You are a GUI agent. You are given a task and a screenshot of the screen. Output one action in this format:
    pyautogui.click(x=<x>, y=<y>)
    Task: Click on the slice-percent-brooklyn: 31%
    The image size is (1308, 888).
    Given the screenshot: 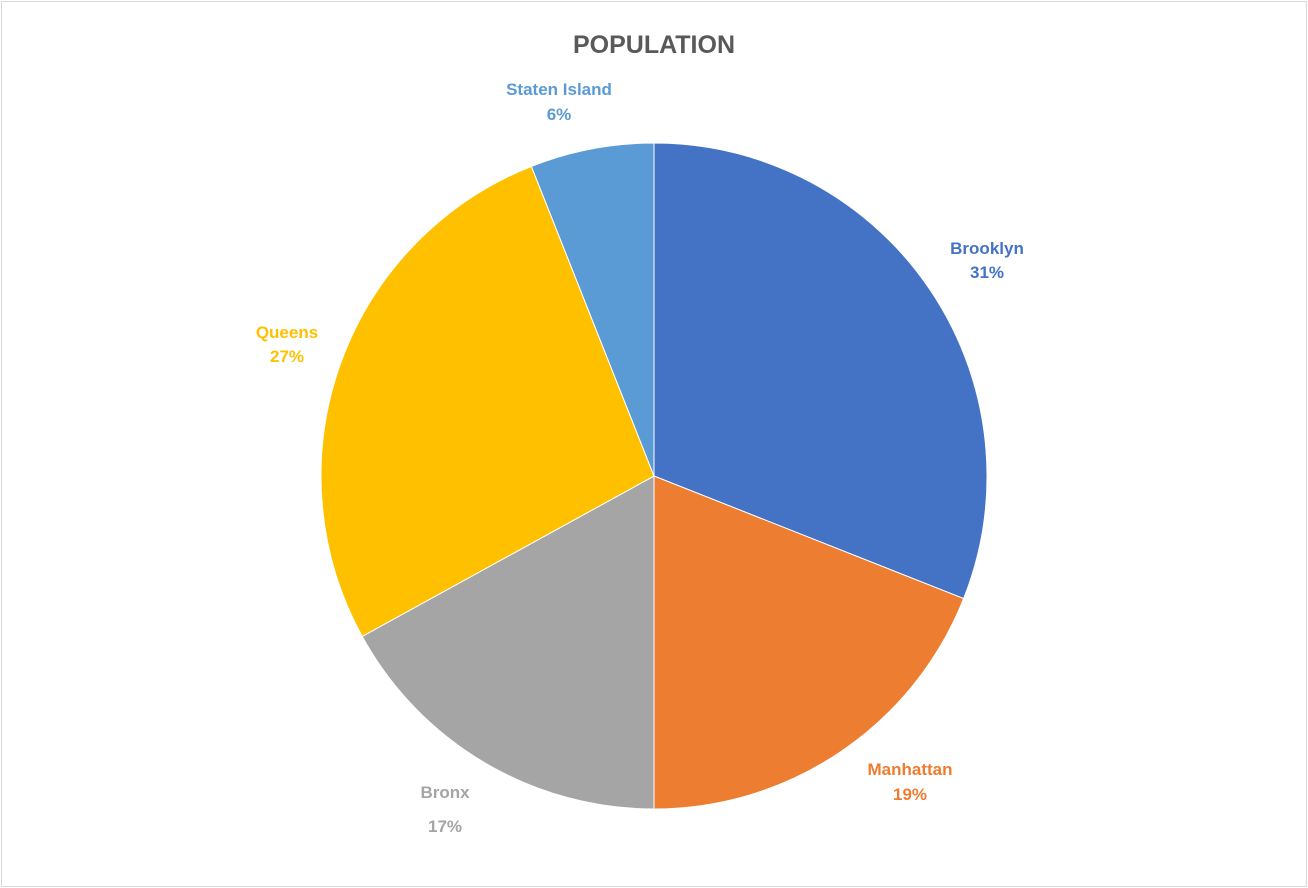 What is the action you would take?
    pyautogui.click(x=987, y=272)
    